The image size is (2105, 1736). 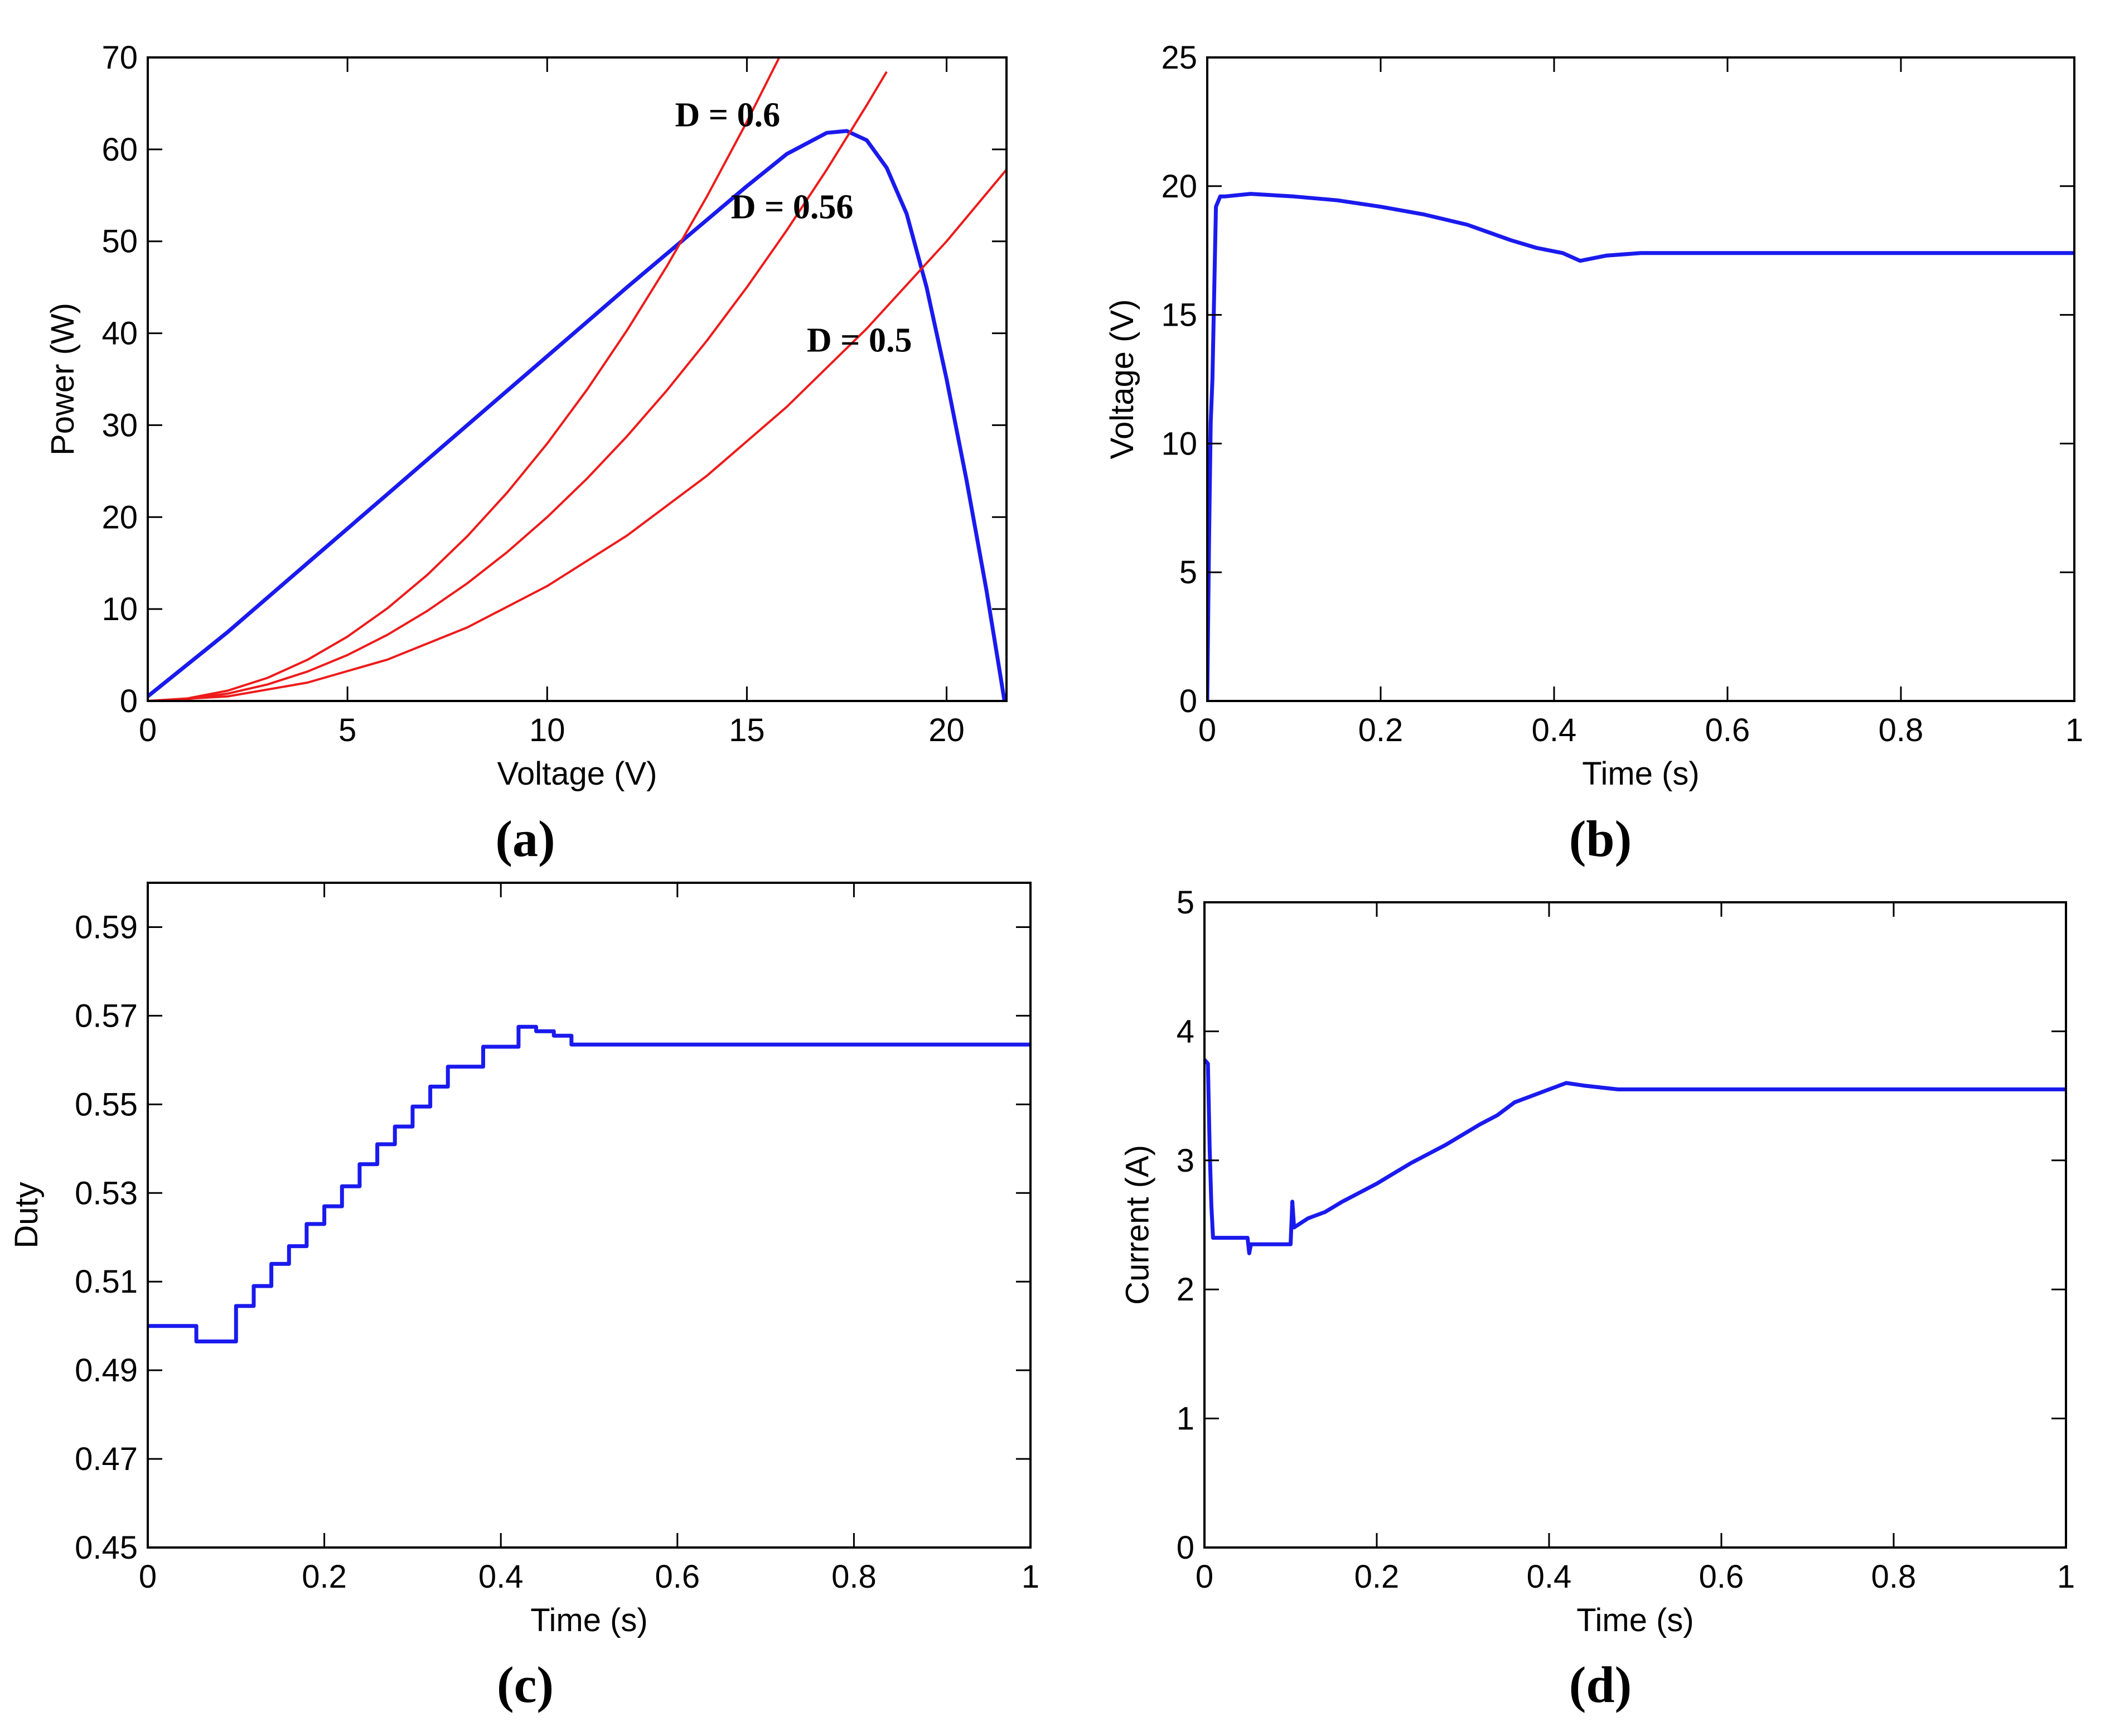 I want to click on y-axis-label: Duty, so click(x=26, y=1215).